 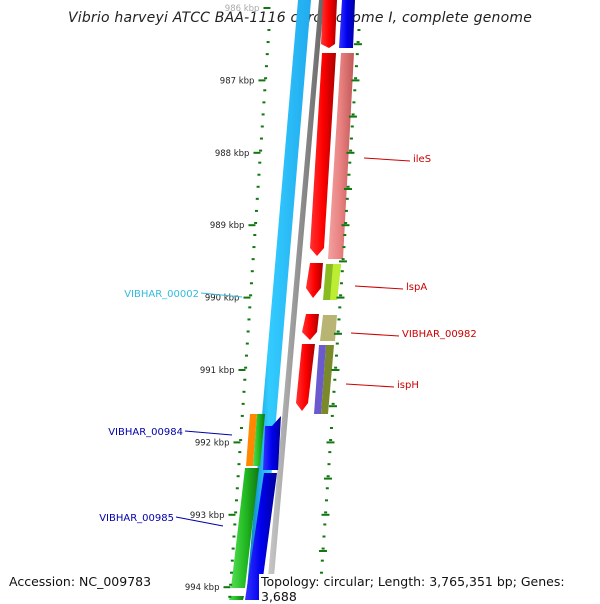 I want to click on gene-label: VIBHAR_00982, so click(x=439, y=334).